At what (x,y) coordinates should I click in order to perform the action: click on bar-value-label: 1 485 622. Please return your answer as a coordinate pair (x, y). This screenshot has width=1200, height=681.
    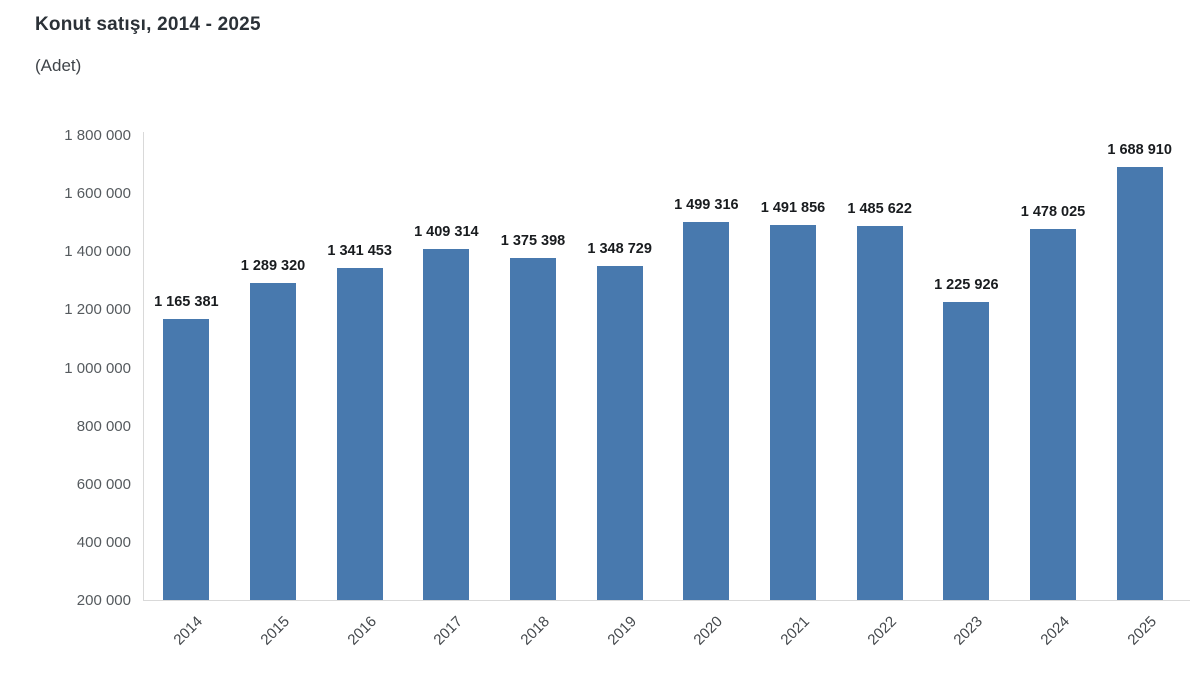
    Looking at the image, I should click on (879, 209).